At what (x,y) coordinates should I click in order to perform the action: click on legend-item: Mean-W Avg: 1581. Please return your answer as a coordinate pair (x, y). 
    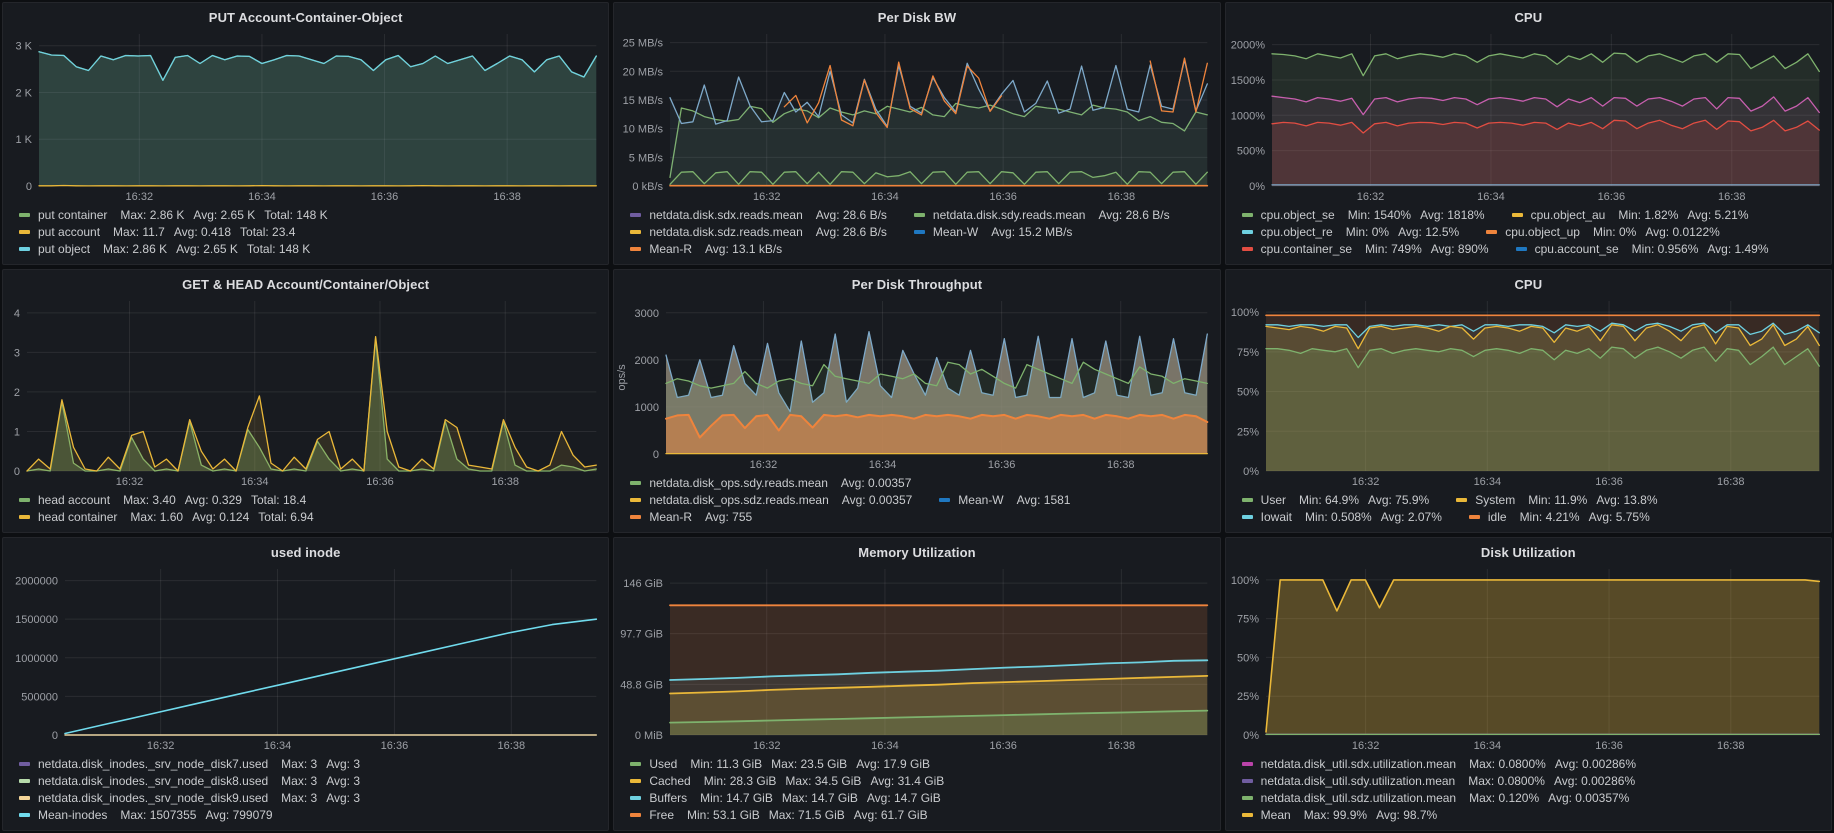
    Looking at the image, I should click on (1009, 500).